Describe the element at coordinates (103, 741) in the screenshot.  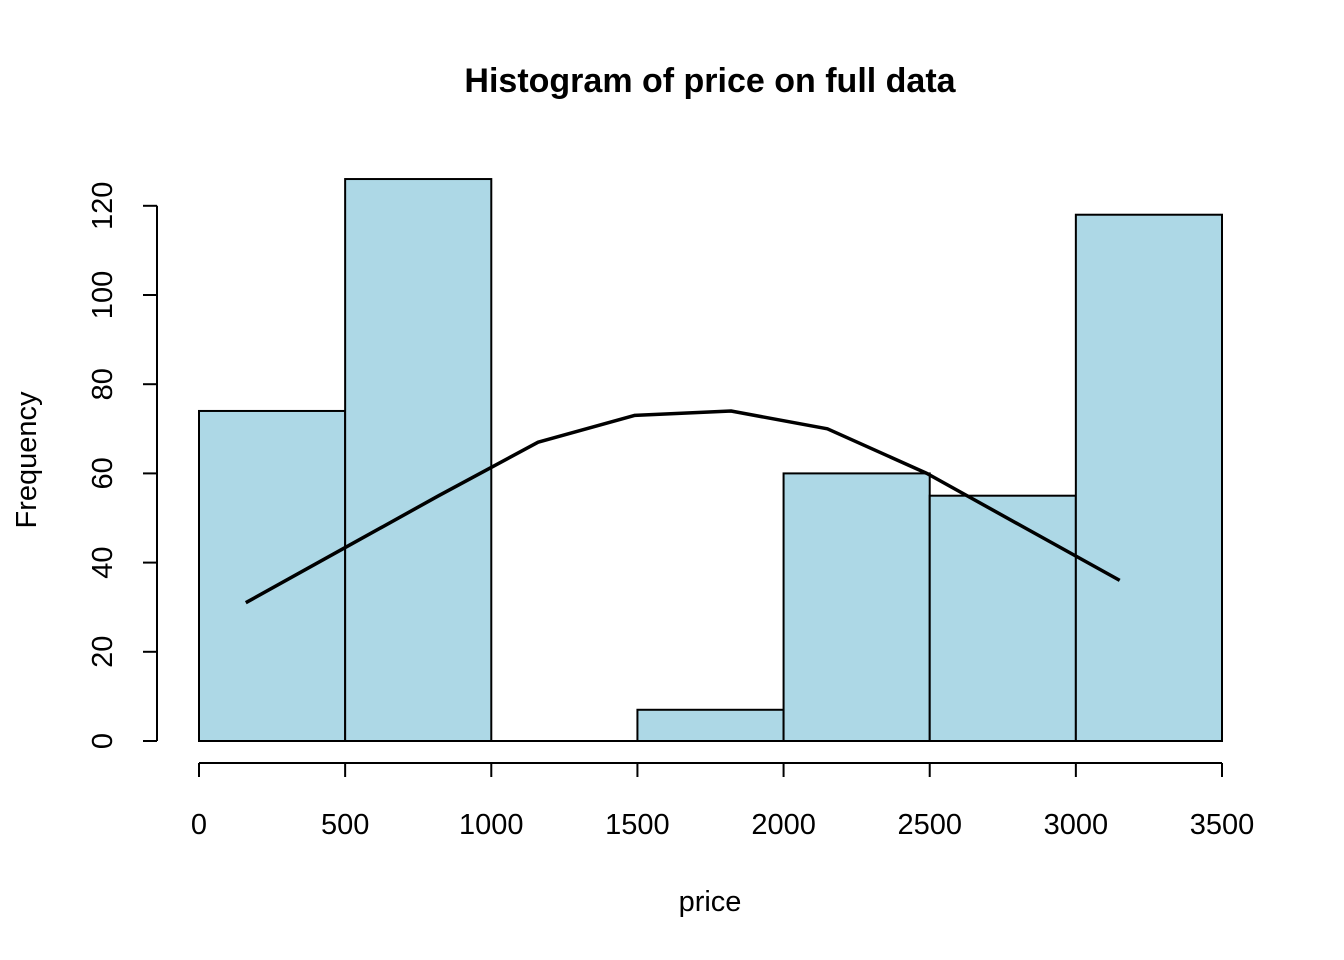
I see `y-tick-label: 0` at that location.